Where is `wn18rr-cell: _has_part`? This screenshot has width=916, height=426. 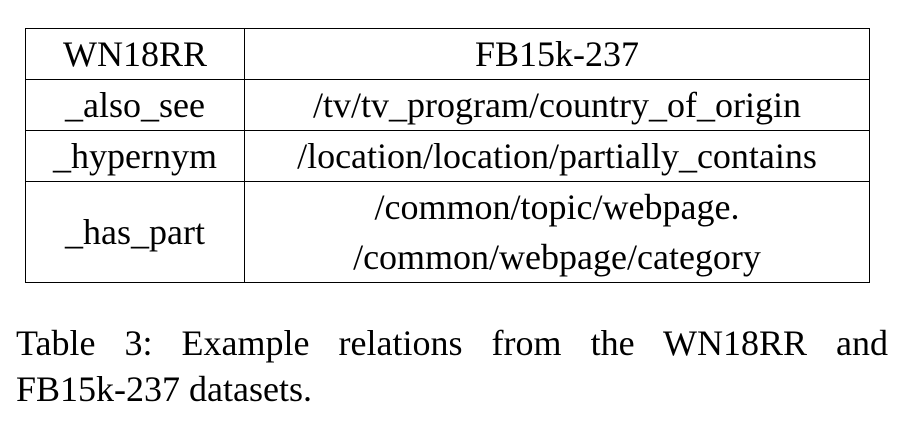 wn18rr-cell: _has_part is located at coordinates (135, 232).